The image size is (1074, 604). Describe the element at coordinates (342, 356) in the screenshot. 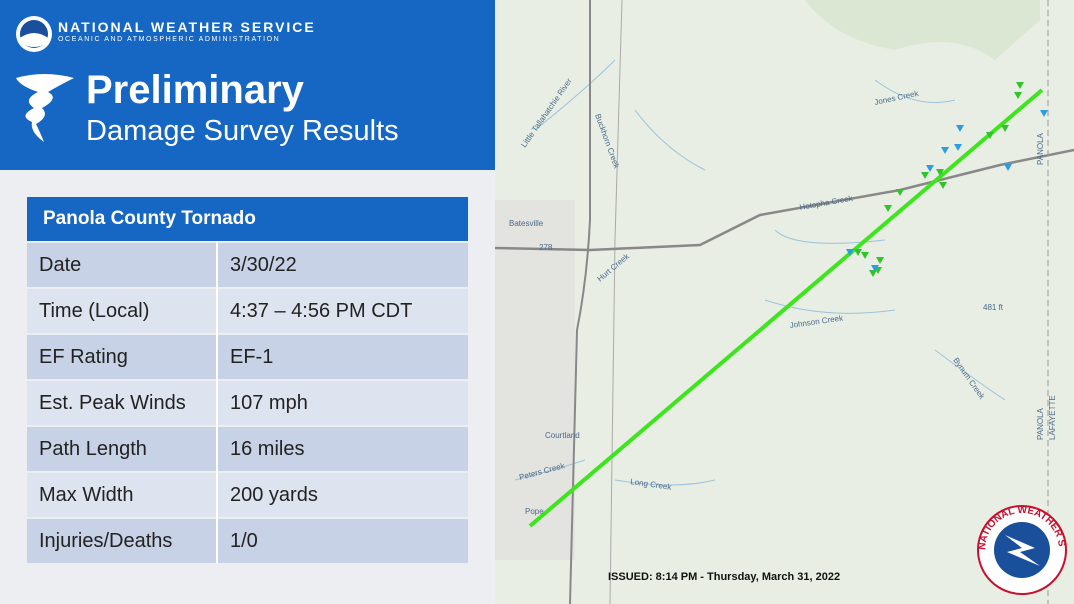

I see `row-value: EF-1` at that location.